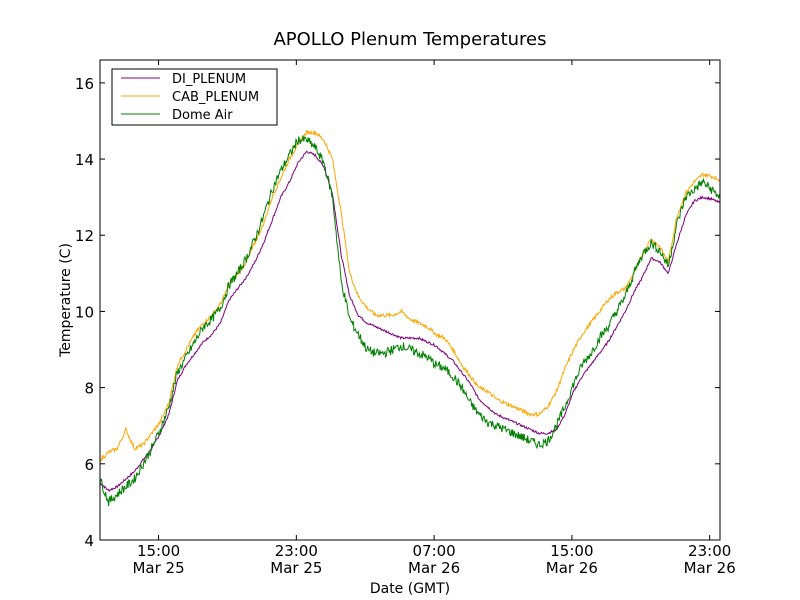 This screenshot has height=600, width=800. Describe the element at coordinates (89, 389) in the screenshot. I see `y-tick-label: 8` at that location.